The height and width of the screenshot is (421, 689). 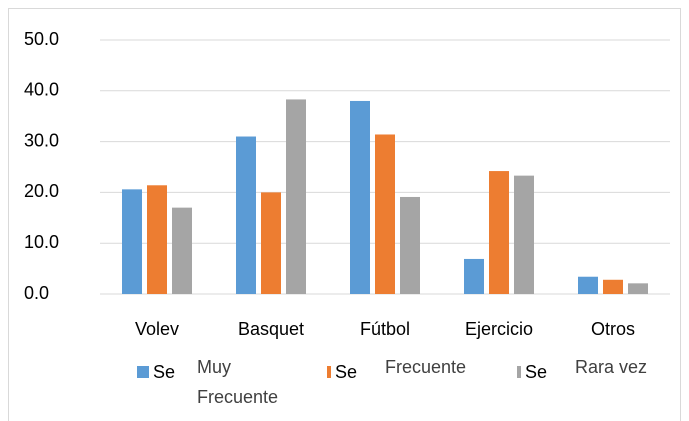 I want to click on y-tick-label: 50.0, so click(x=41, y=39).